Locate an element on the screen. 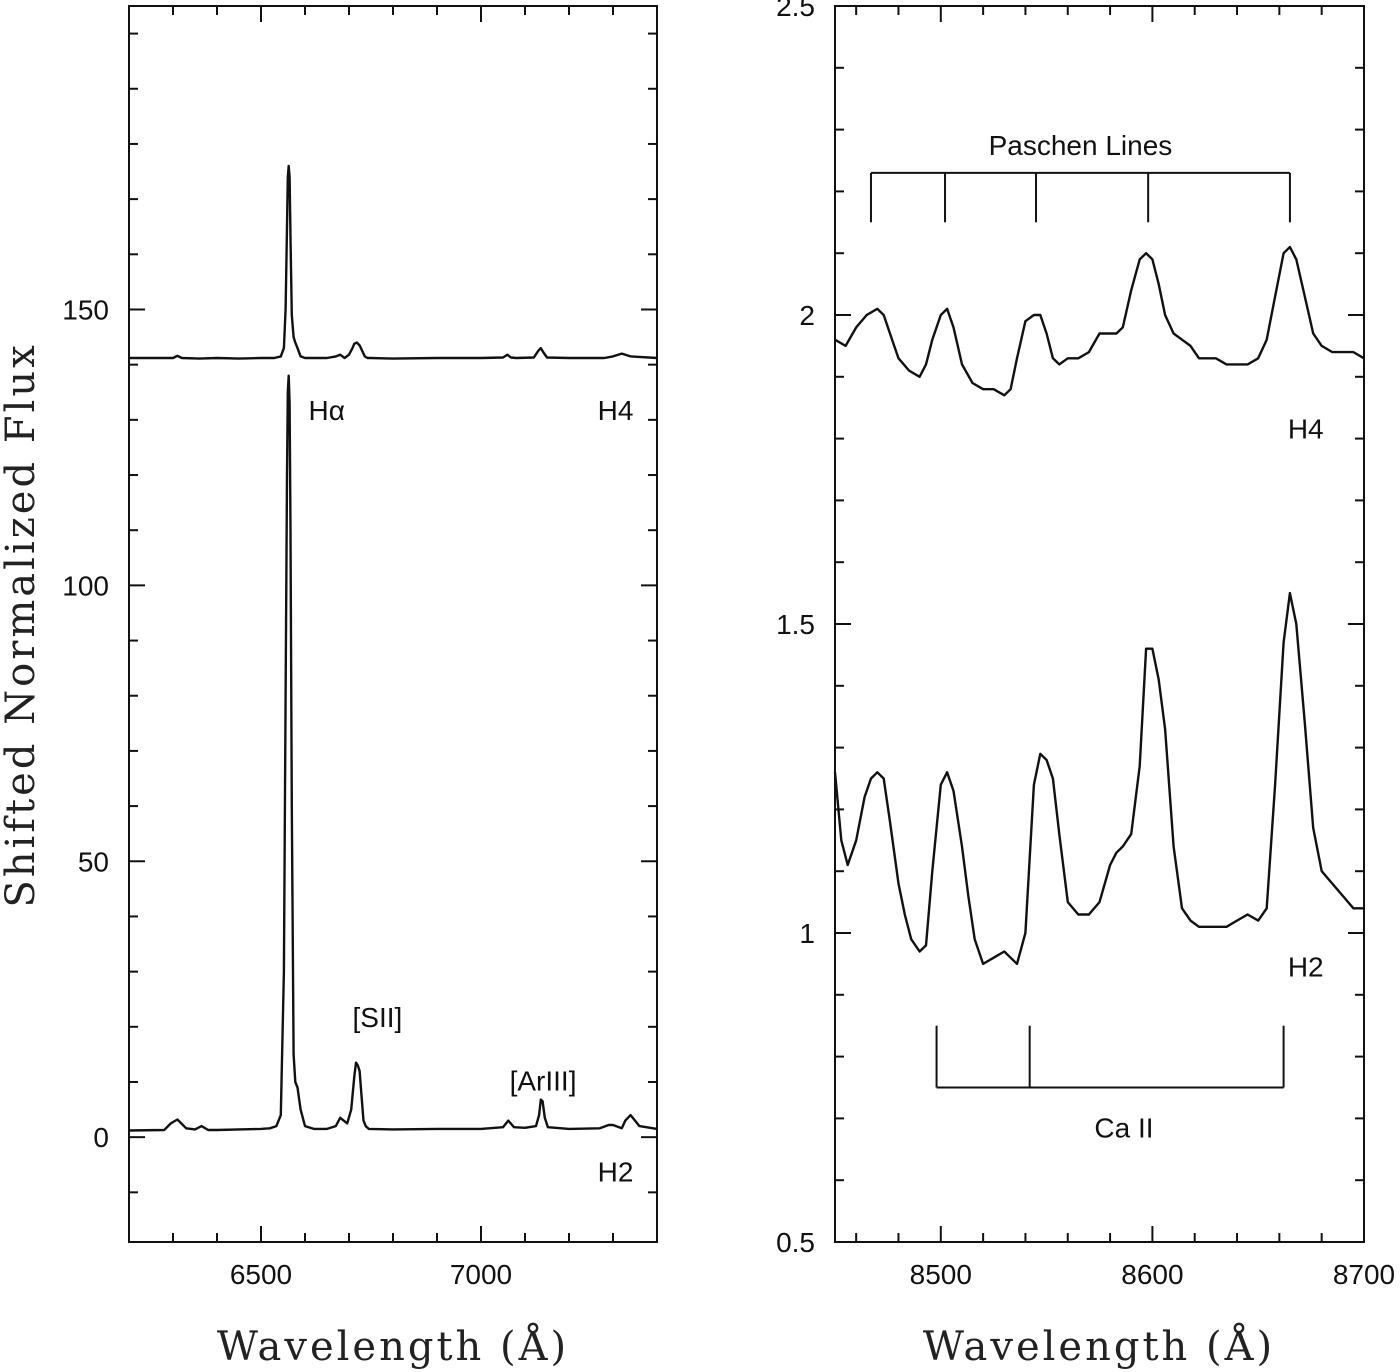 This screenshot has height=1372, width=1400. x-tick-label: 7000 is located at coordinates (481, 1274).